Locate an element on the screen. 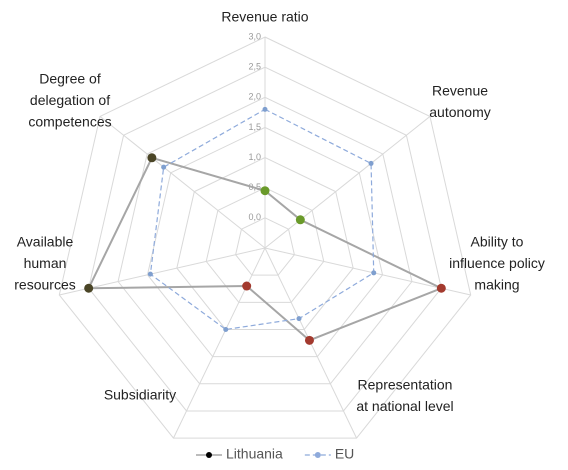 The image size is (568, 470). axis-label: Available is located at coordinates (45, 242).